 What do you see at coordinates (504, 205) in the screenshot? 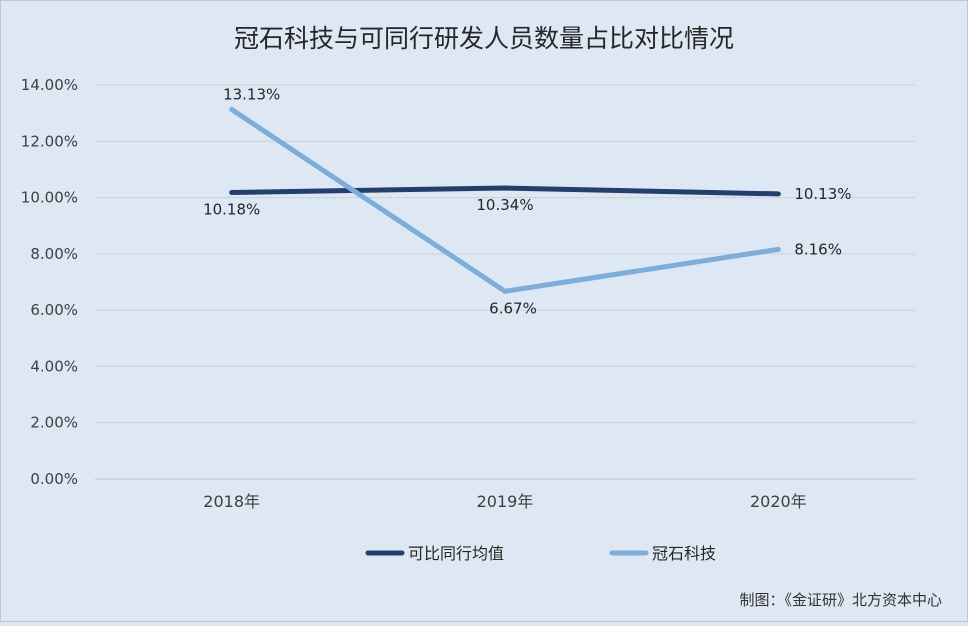
I see `data-label: 10.34%` at bounding box center [504, 205].